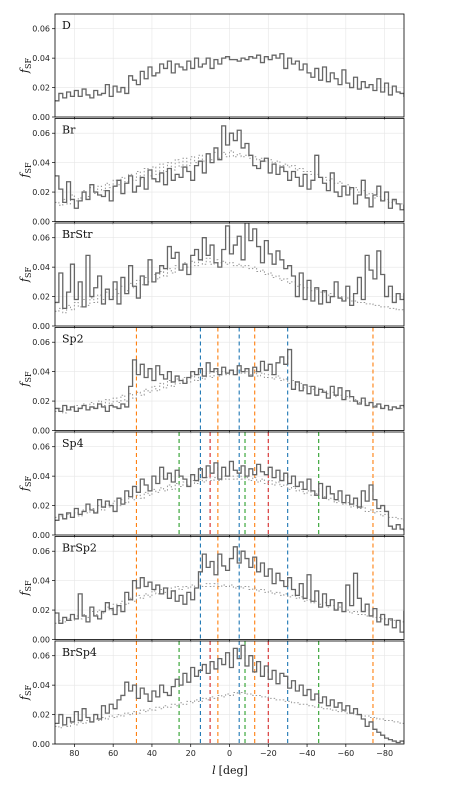 The image size is (449, 785). Describe the element at coordinates (73, 443) in the screenshot. I see `panel-label: Sp4` at that location.